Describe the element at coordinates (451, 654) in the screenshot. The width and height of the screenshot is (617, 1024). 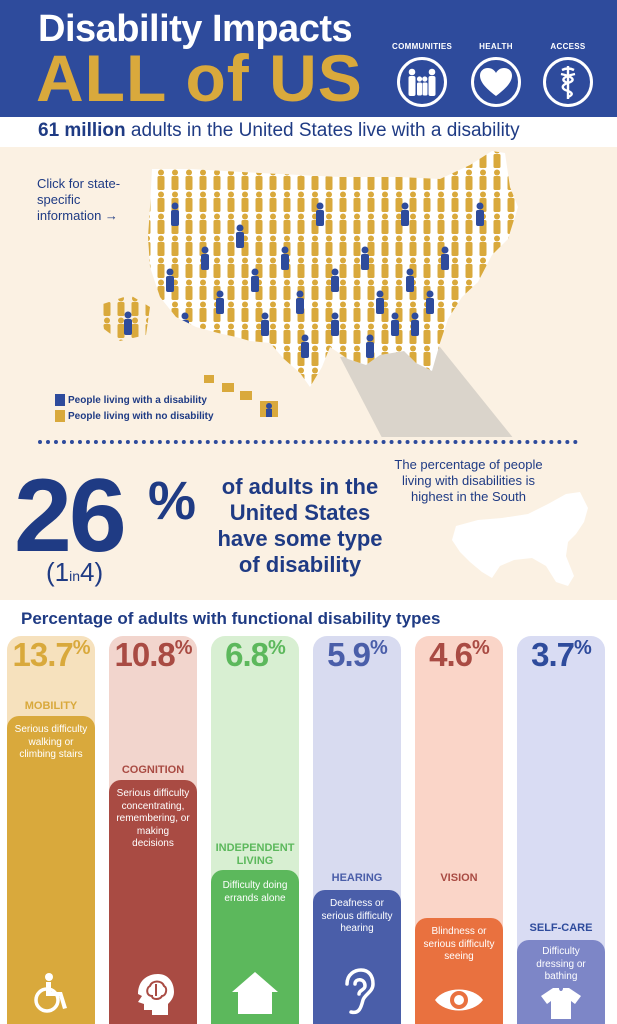
I see `vision-value: 4.6` at that location.